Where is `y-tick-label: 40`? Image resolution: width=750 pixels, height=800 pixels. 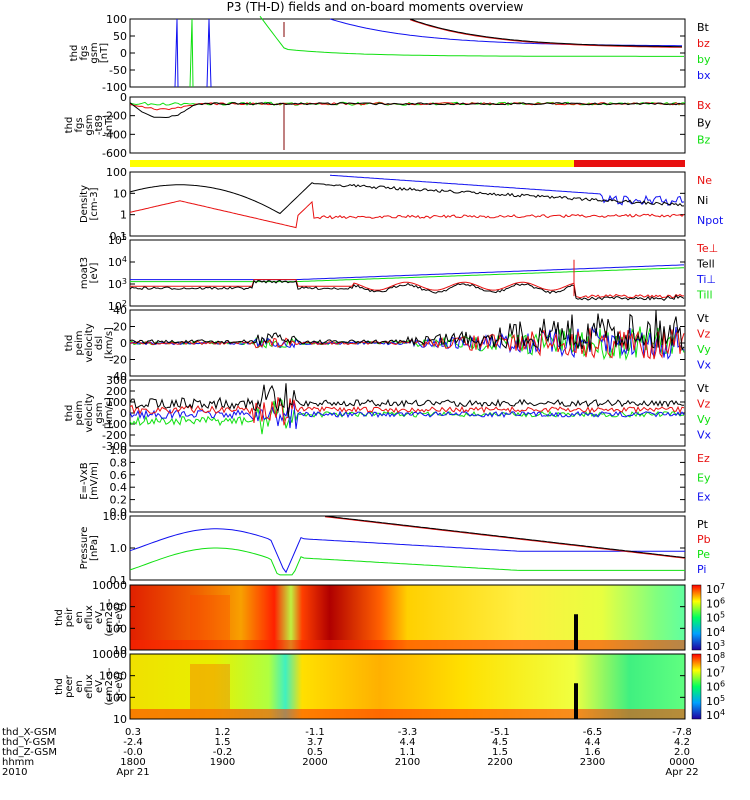 y-tick-label: 40 is located at coordinates (120, 310).